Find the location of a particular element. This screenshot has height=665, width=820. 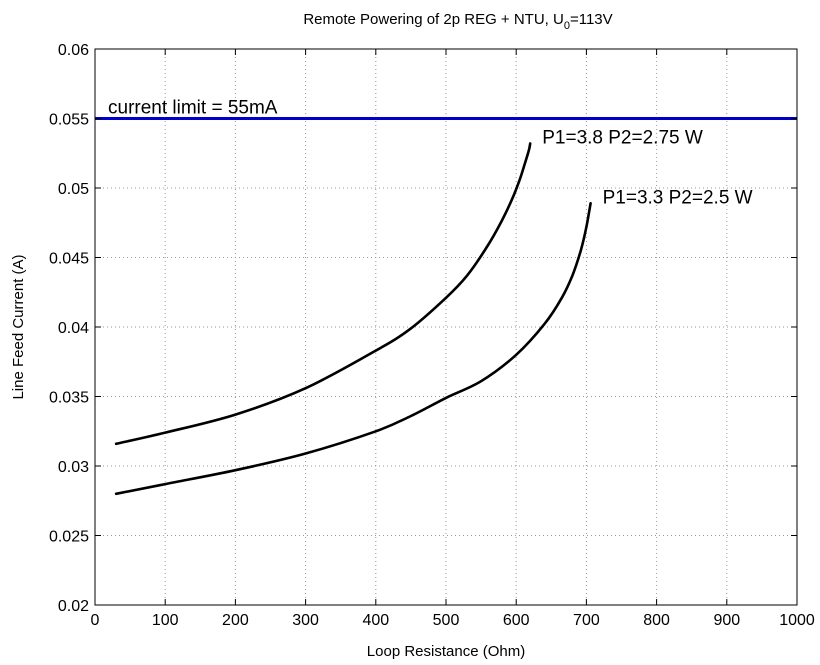

x-tick-label: 400 is located at coordinates (375, 620).